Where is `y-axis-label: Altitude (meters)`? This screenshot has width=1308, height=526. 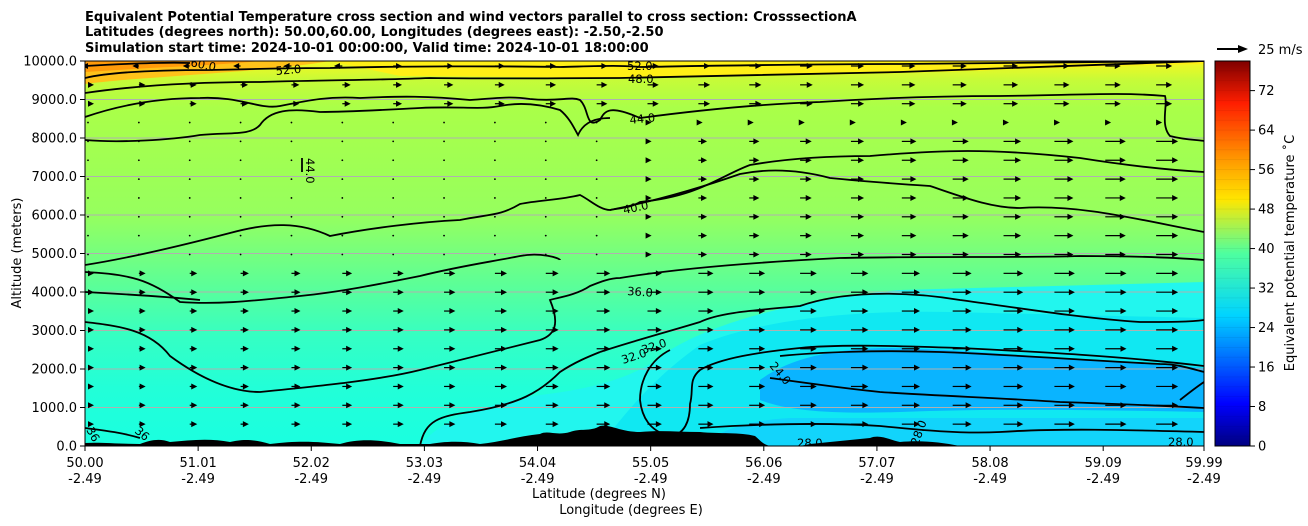 y-axis-label: Altitude (meters) is located at coordinates (17, 253).